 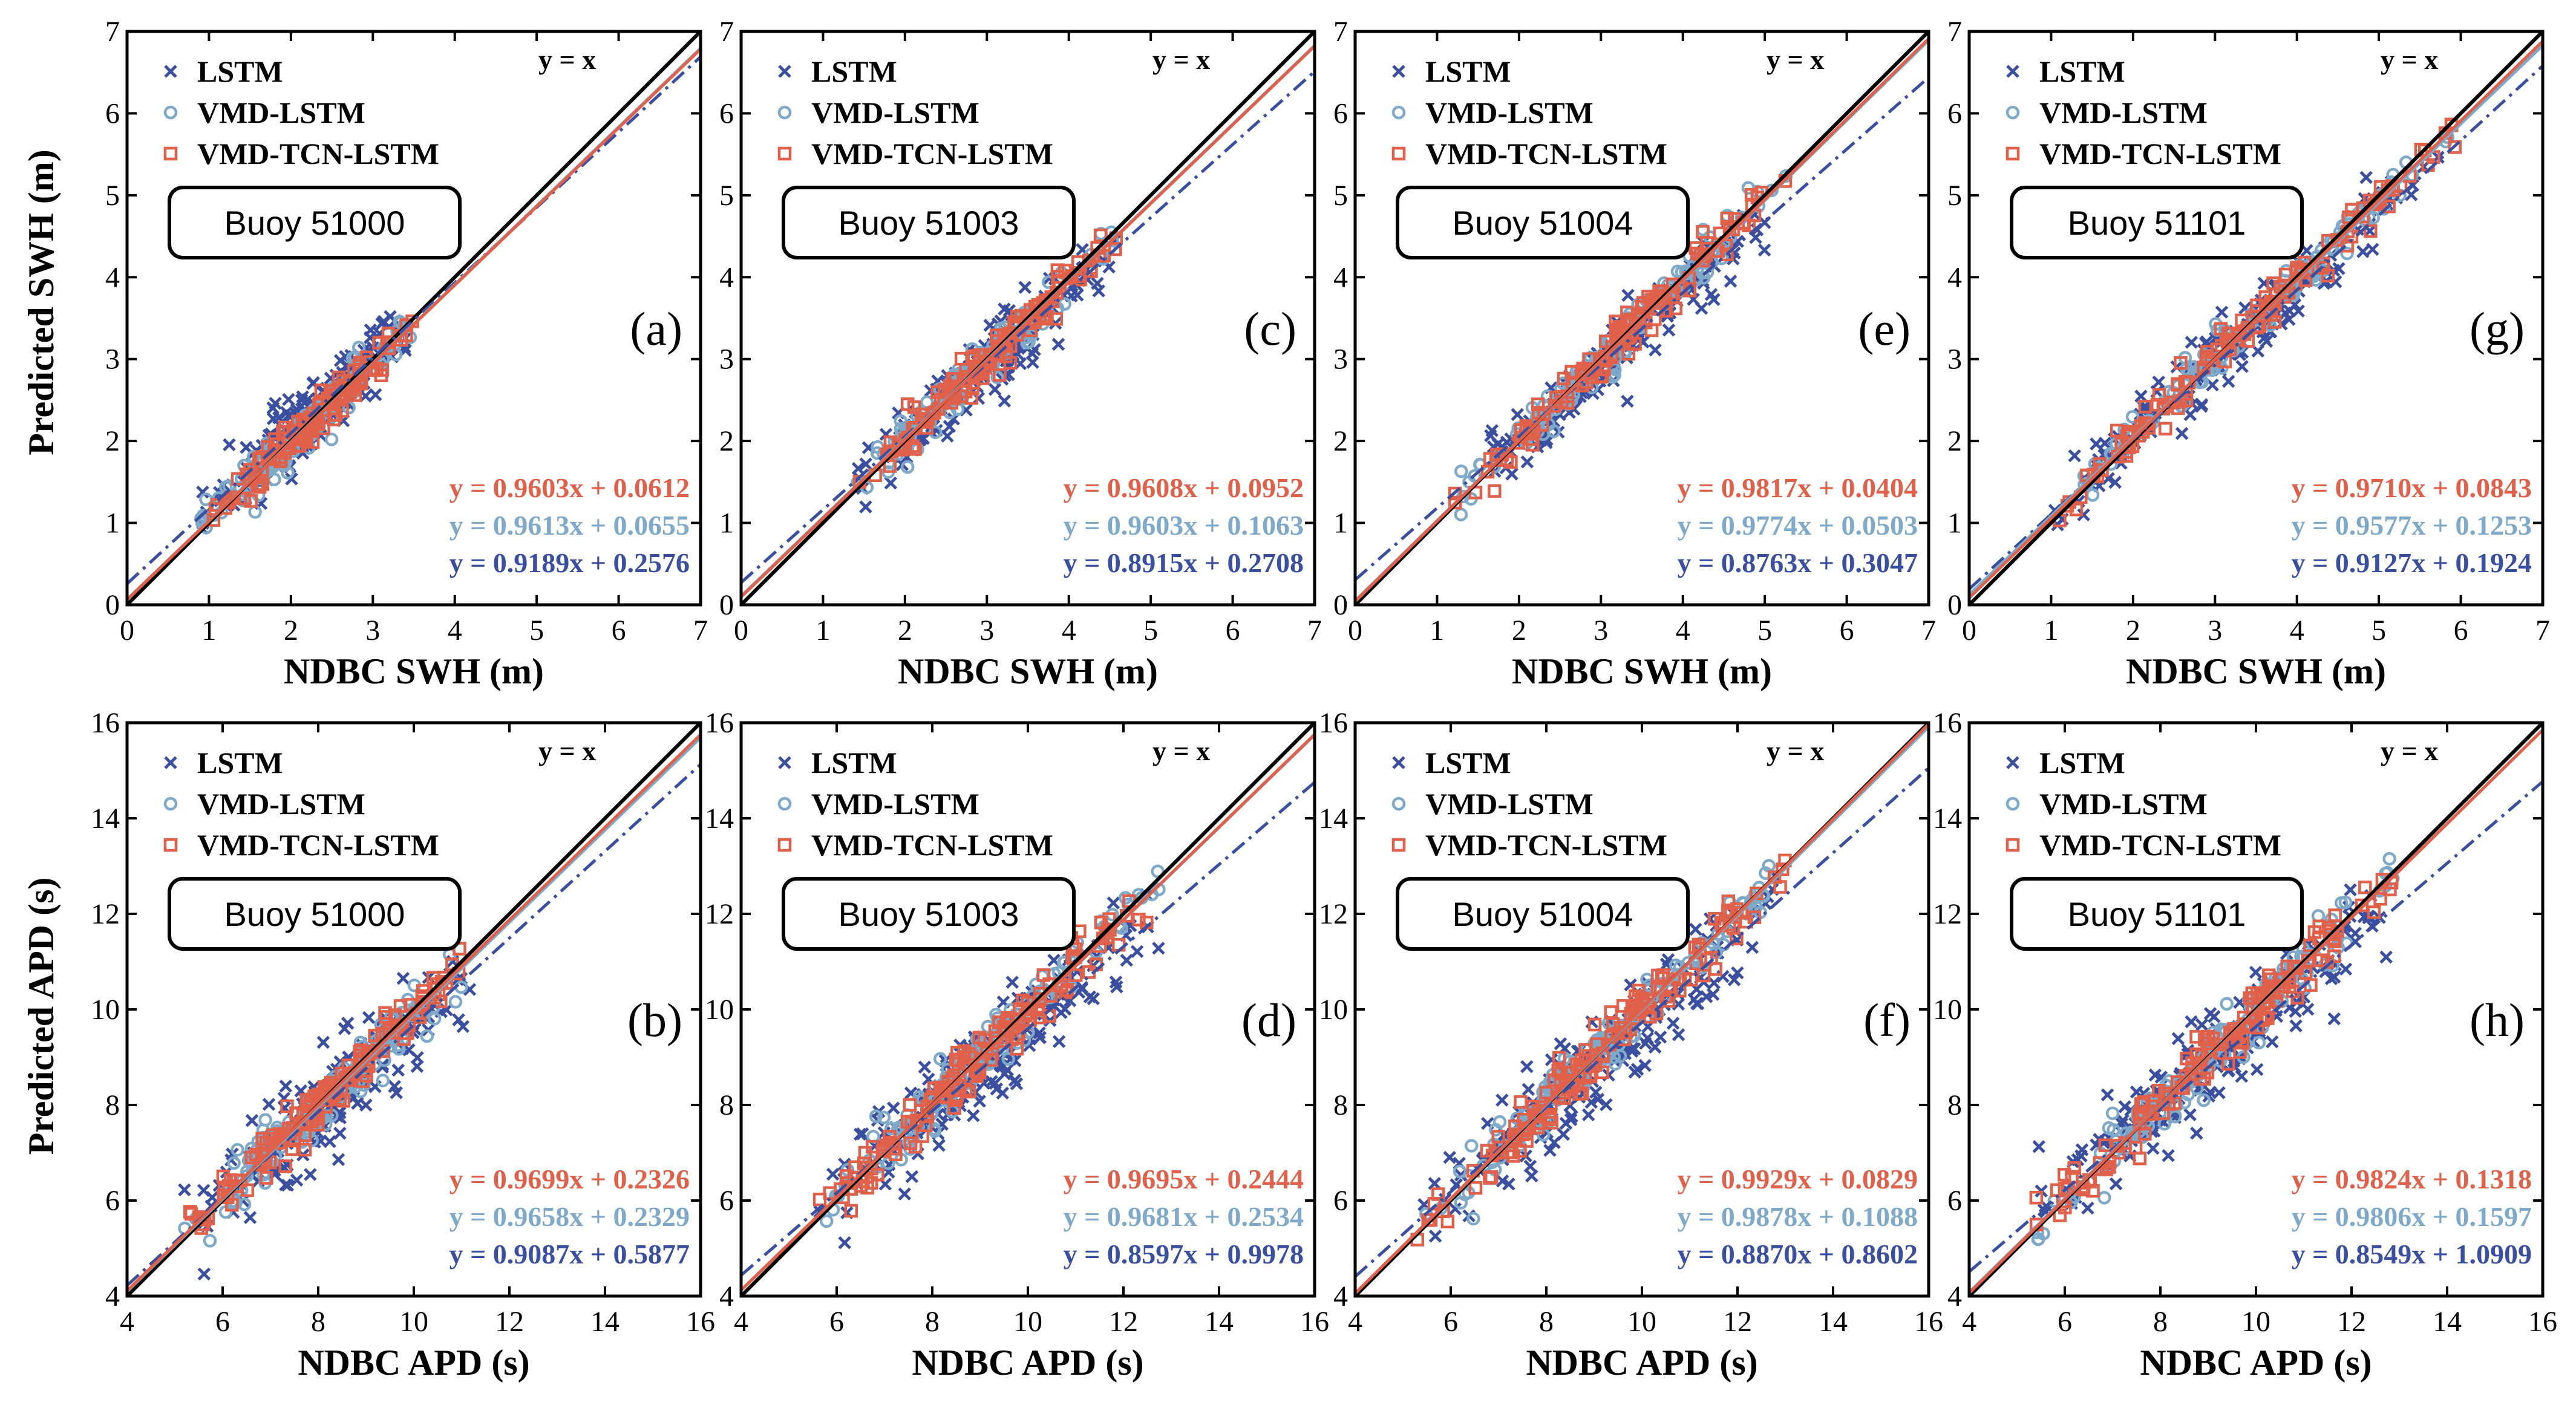 I want to click on panel-letter: (h), so click(x=2497, y=1020).